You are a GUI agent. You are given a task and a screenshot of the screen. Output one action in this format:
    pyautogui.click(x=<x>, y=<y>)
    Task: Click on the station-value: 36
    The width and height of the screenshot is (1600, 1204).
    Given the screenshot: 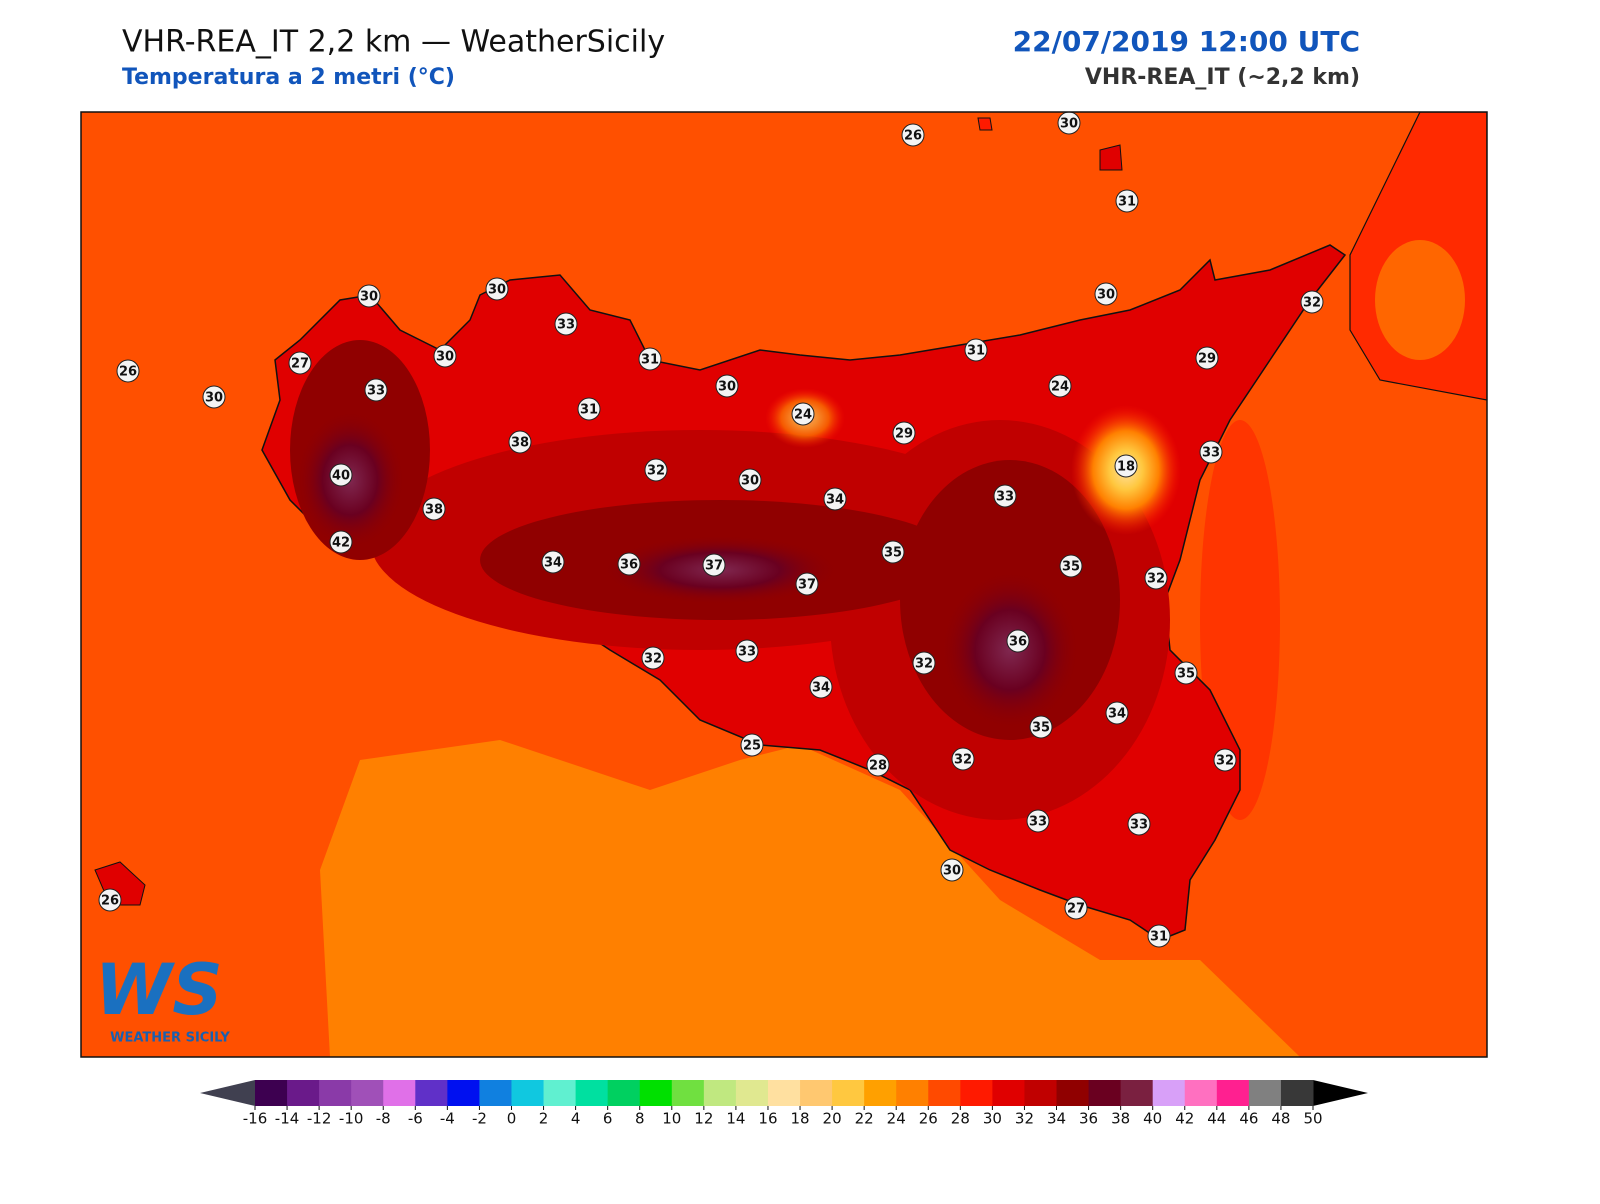 What is the action you would take?
    pyautogui.click(x=629, y=565)
    